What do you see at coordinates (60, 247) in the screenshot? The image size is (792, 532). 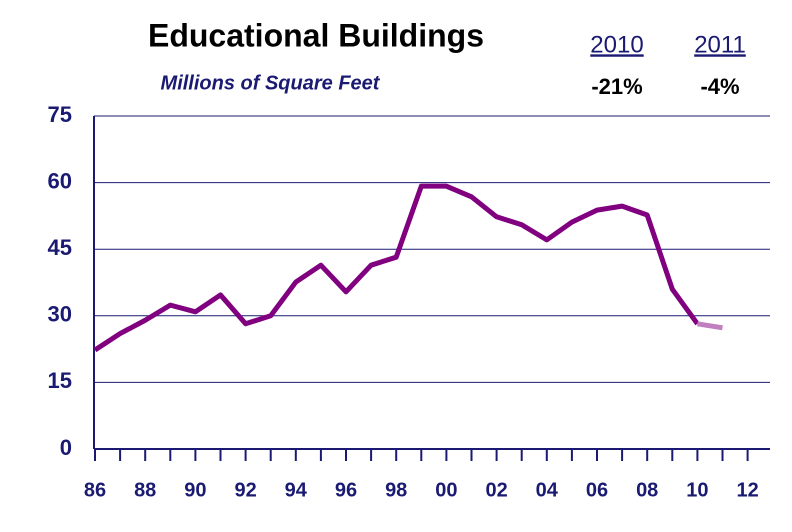 I see `y-tick-label: 45` at bounding box center [60, 247].